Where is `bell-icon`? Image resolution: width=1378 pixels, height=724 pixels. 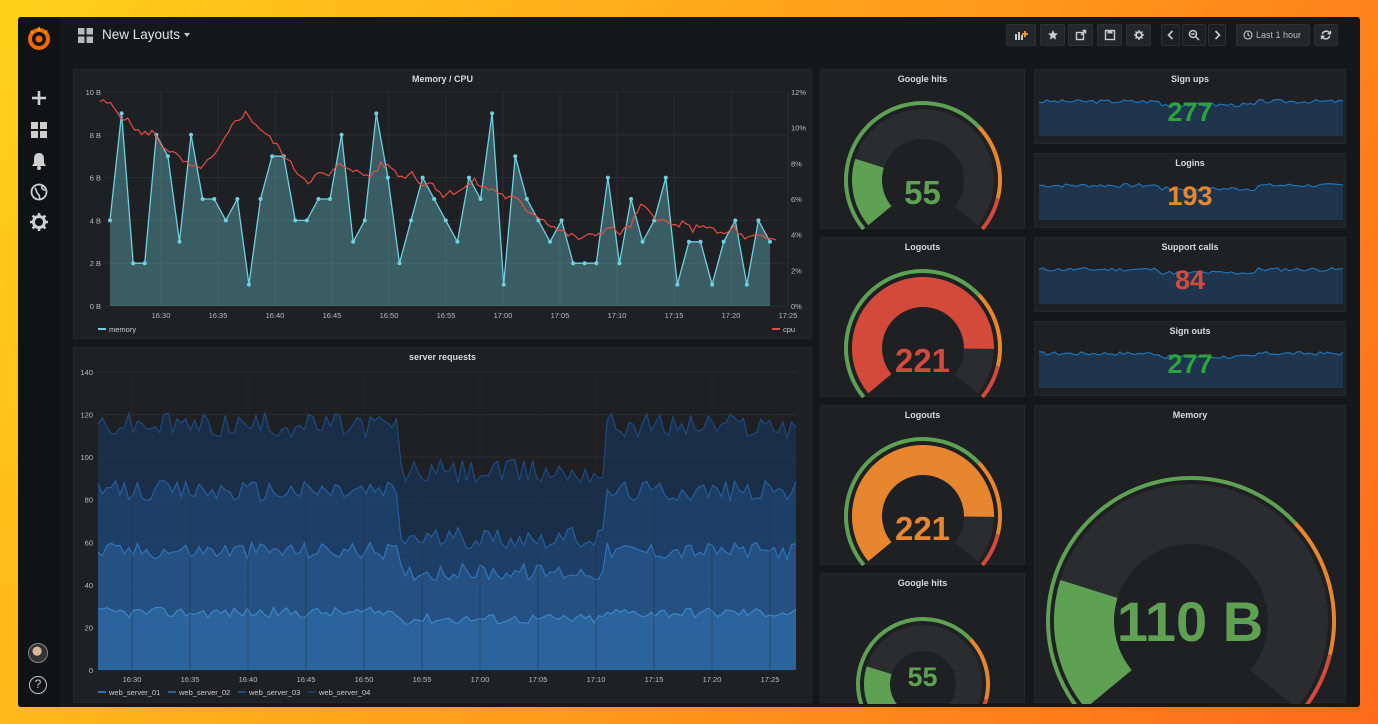 bell-icon is located at coordinates (39, 161).